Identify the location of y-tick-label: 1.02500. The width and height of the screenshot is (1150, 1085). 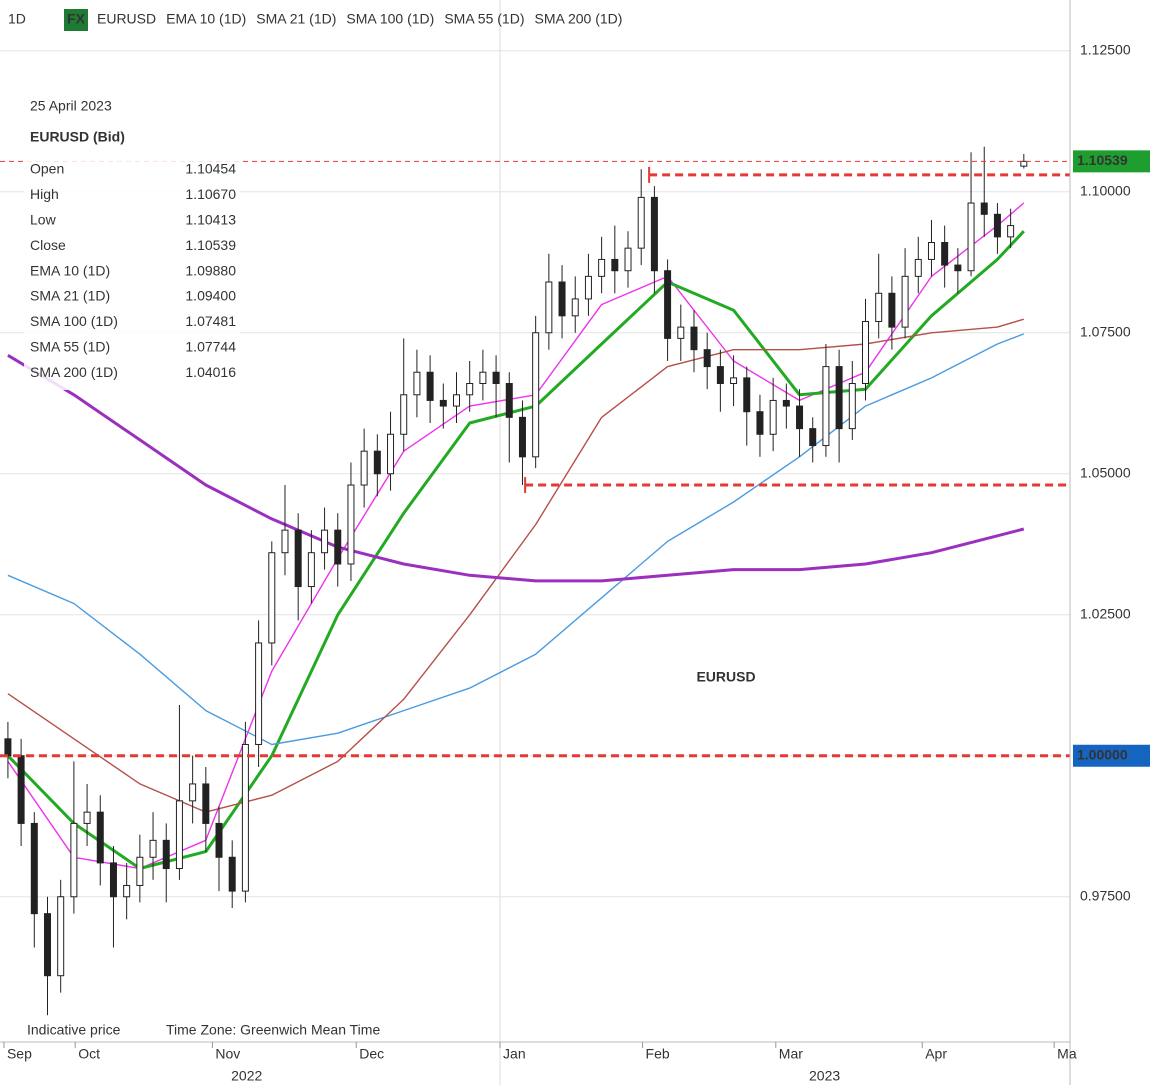
(1105, 613).